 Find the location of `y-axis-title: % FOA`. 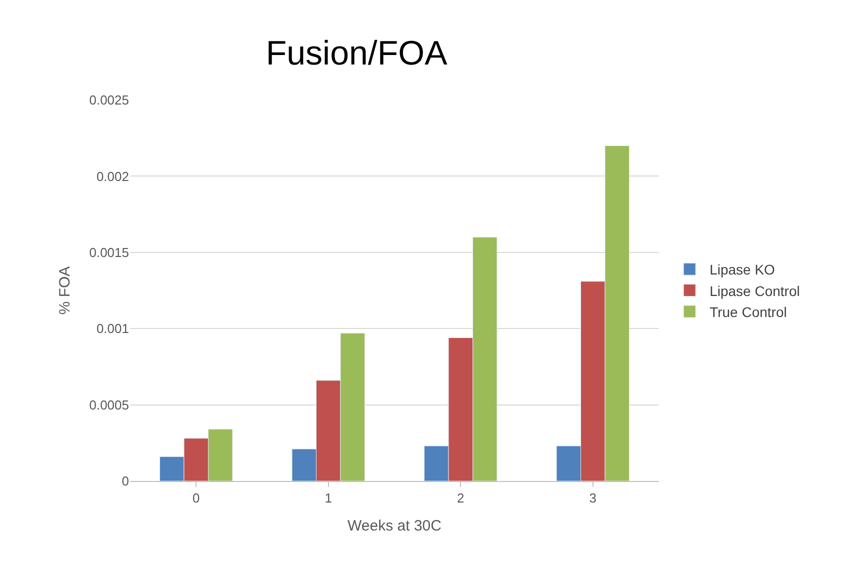

y-axis-title: % FOA is located at coordinates (65, 290).